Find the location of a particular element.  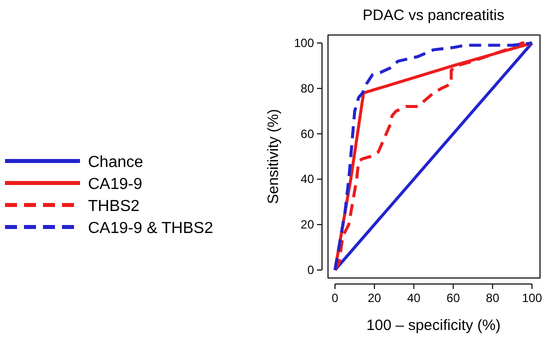

y-tick-label: 60 is located at coordinates (307, 133).